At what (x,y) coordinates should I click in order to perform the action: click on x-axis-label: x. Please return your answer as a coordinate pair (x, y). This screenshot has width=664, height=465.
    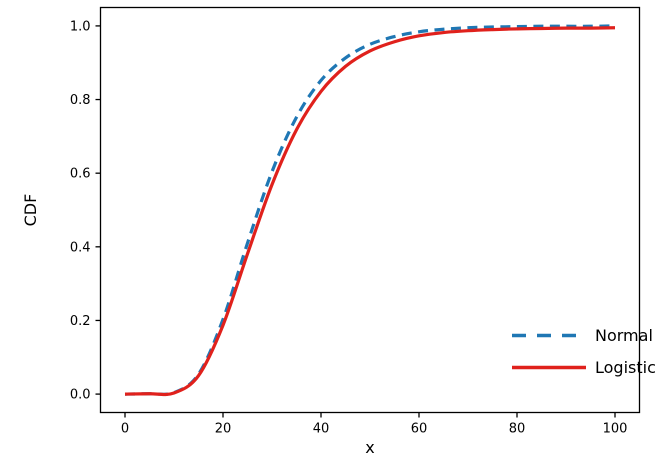
    Looking at the image, I should click on (369, 447).